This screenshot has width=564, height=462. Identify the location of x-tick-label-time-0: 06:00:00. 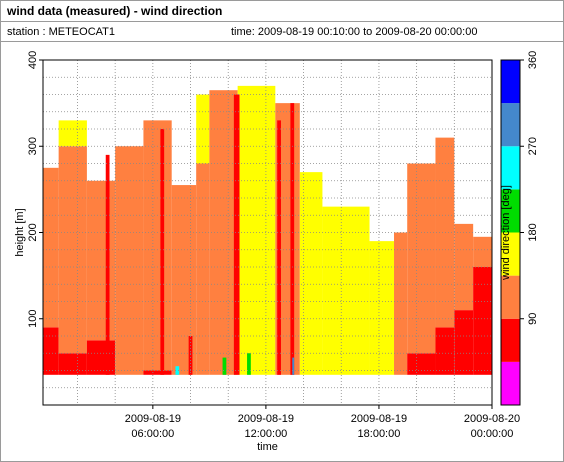
(152, 434).